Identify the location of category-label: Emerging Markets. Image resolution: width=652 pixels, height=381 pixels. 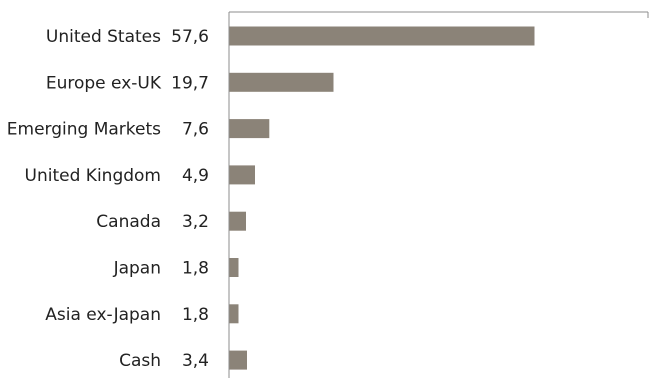
(84, 130).